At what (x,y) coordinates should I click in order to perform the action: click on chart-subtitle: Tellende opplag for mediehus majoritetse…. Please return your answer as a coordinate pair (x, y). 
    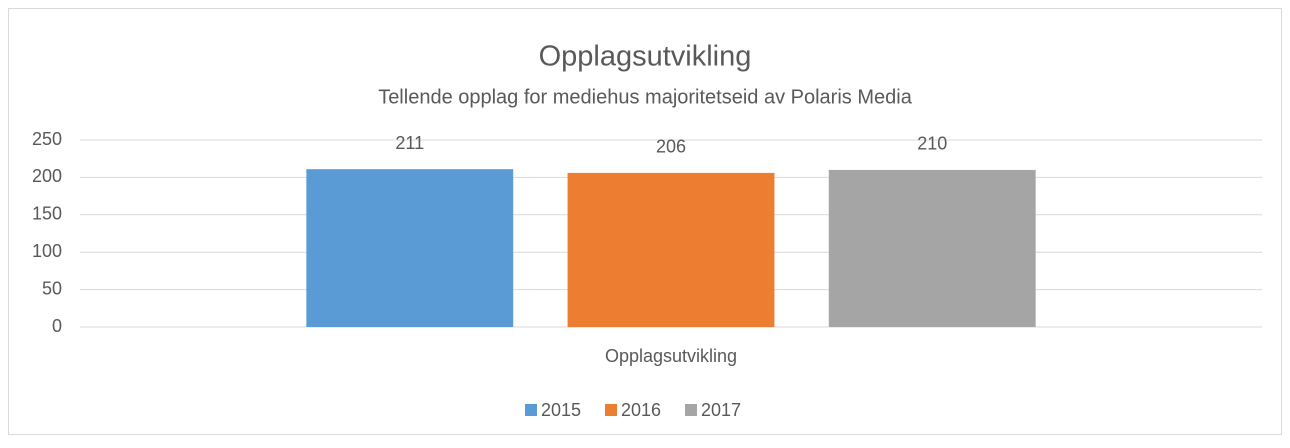
    Looking at the image, I should click on (645, 97).